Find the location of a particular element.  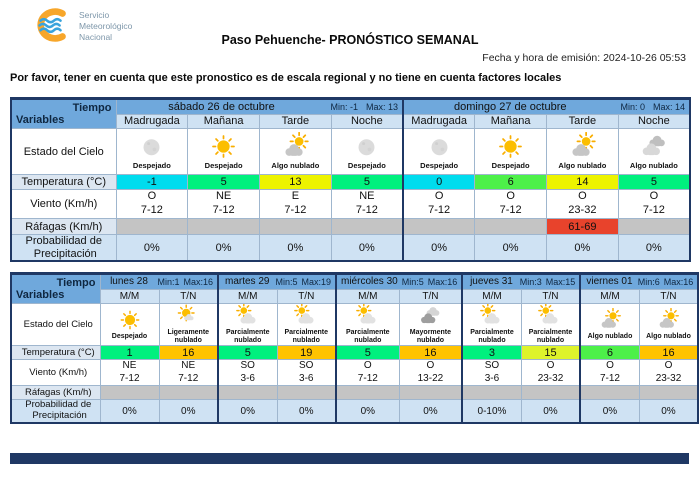

wind-cell: O 23-32 is located at coordinates (582, 204).